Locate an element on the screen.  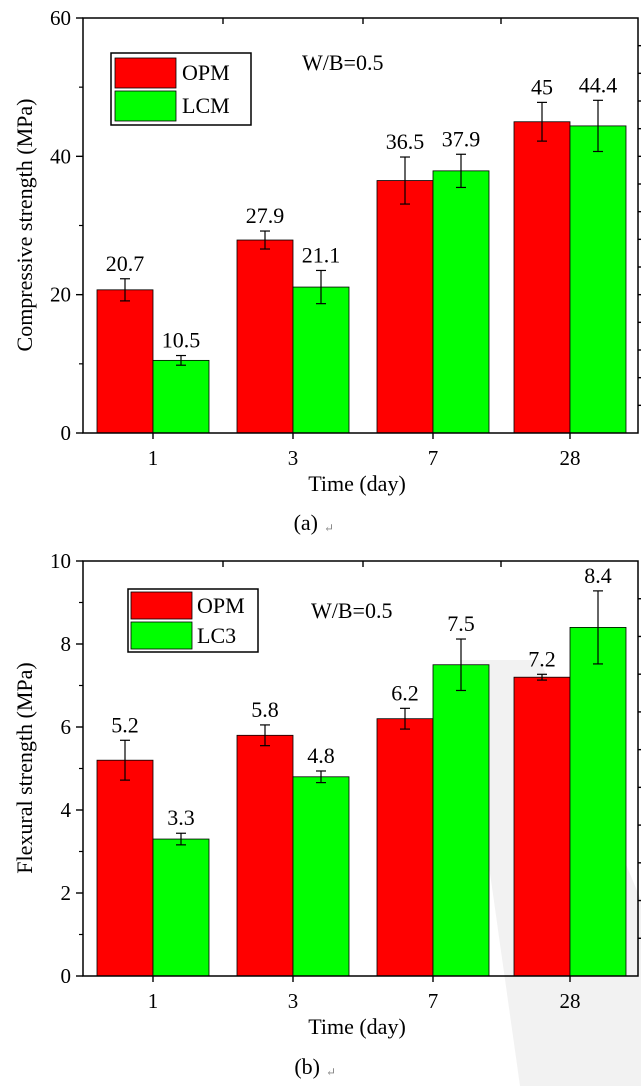
panel-b-x-tick-label: 3 is located at coordinates (293, 1001).